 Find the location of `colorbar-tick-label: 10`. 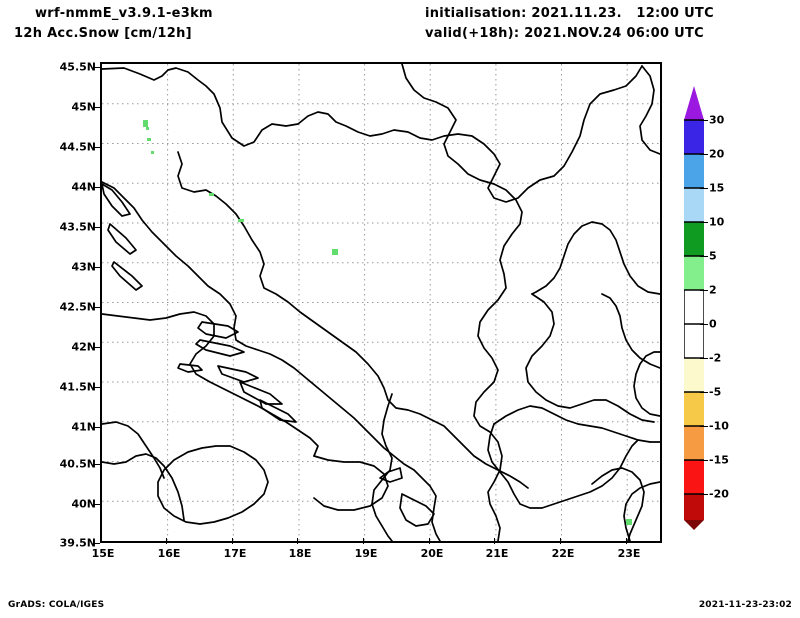

colorbar-tick-label: 10 is located at coordinates (717, 222).